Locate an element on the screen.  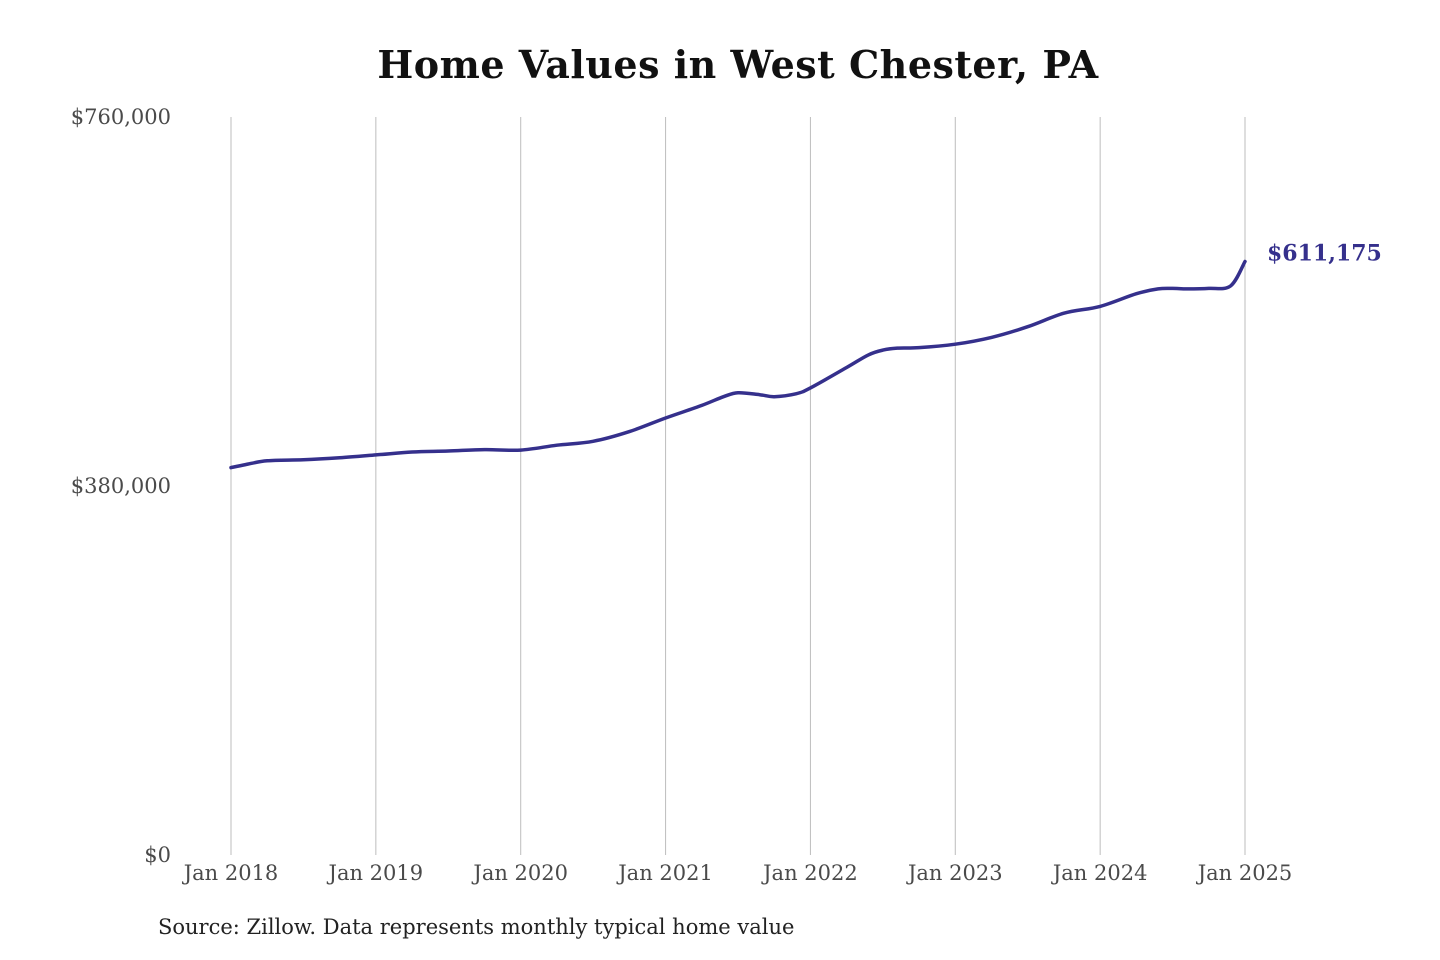
x-tick-label: Jan 2023 is located at coordinates (954, 873).